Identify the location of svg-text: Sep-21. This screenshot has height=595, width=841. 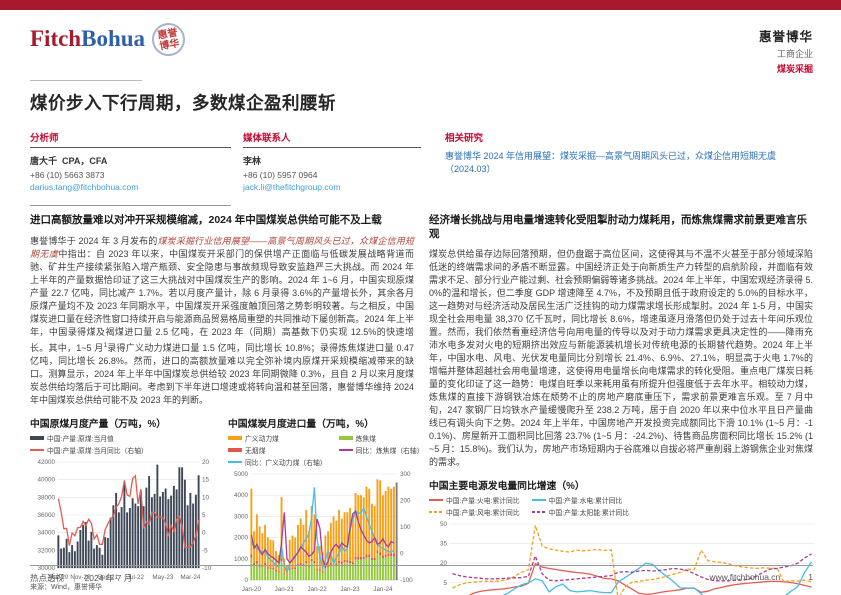
(108, 577).